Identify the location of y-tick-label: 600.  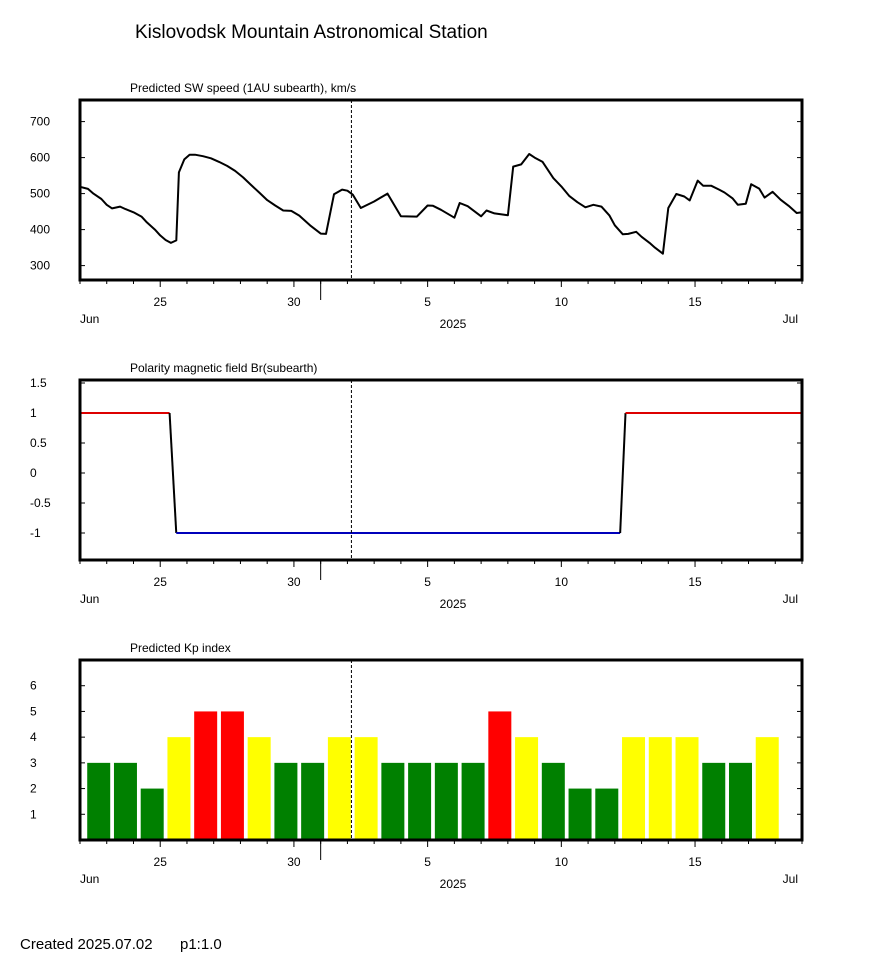
(40, 158).